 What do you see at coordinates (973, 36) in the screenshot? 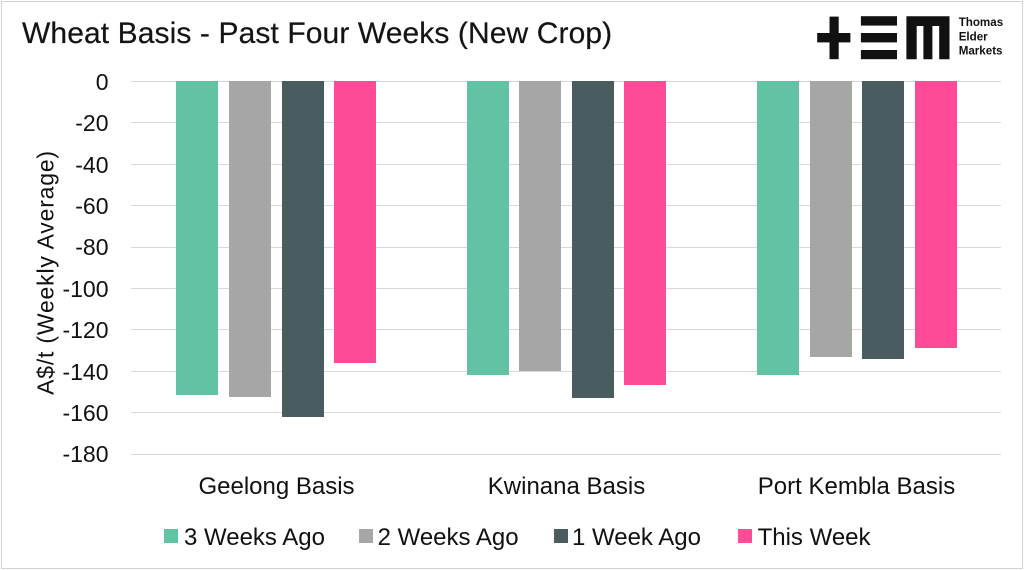
I see `svg-text: Elder` at bounding box center [973, 36].